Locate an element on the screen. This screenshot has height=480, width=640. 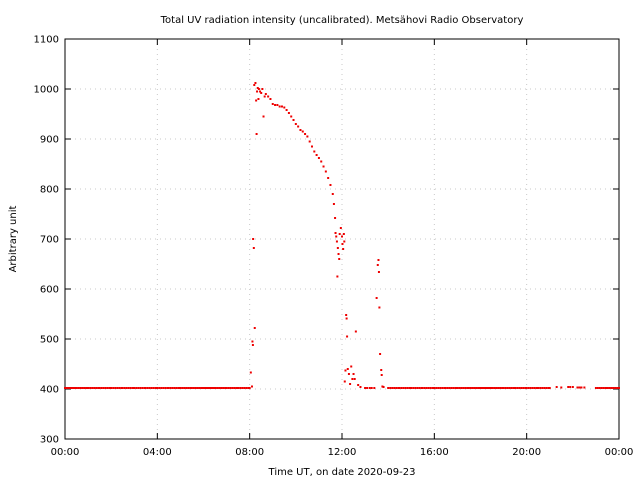
y-tick-label: 300 is located at coordinates (49, 440).